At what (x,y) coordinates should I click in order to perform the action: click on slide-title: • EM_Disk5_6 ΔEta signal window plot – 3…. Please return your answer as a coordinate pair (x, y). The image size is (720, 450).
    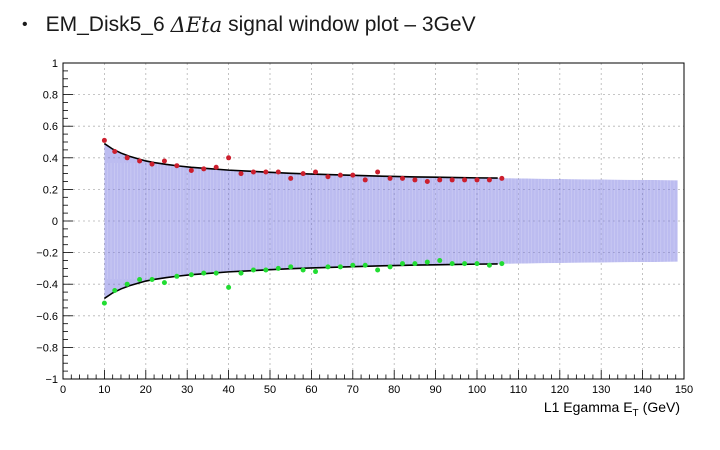
    Looking at the image, I should click on (249, 25).